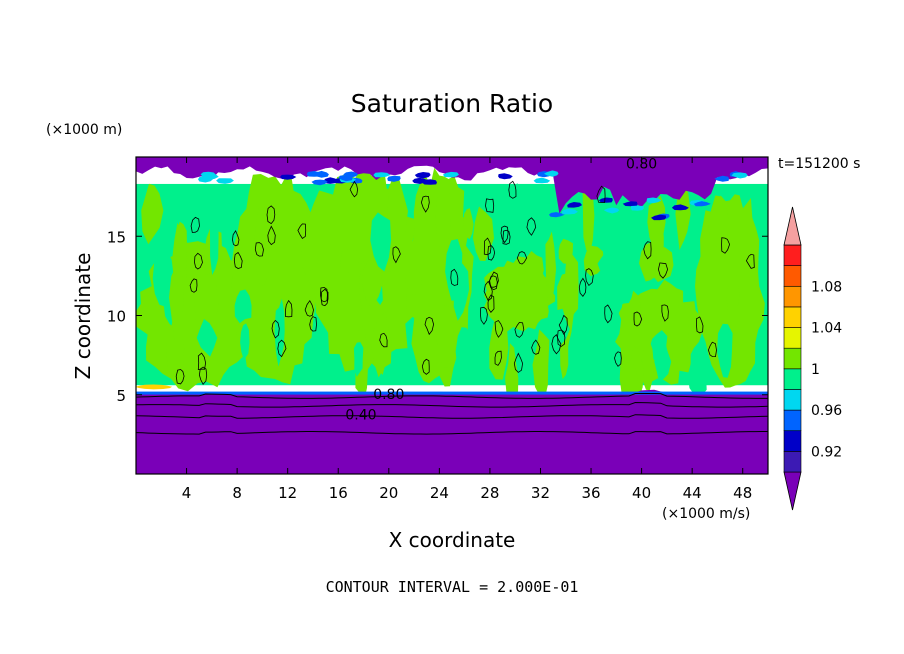 This screenshot has height=654, width=904. Describe the element at coordinates (84, 130) in the screenshot. I see `y-unit-label: (×1000 m)` at that location.